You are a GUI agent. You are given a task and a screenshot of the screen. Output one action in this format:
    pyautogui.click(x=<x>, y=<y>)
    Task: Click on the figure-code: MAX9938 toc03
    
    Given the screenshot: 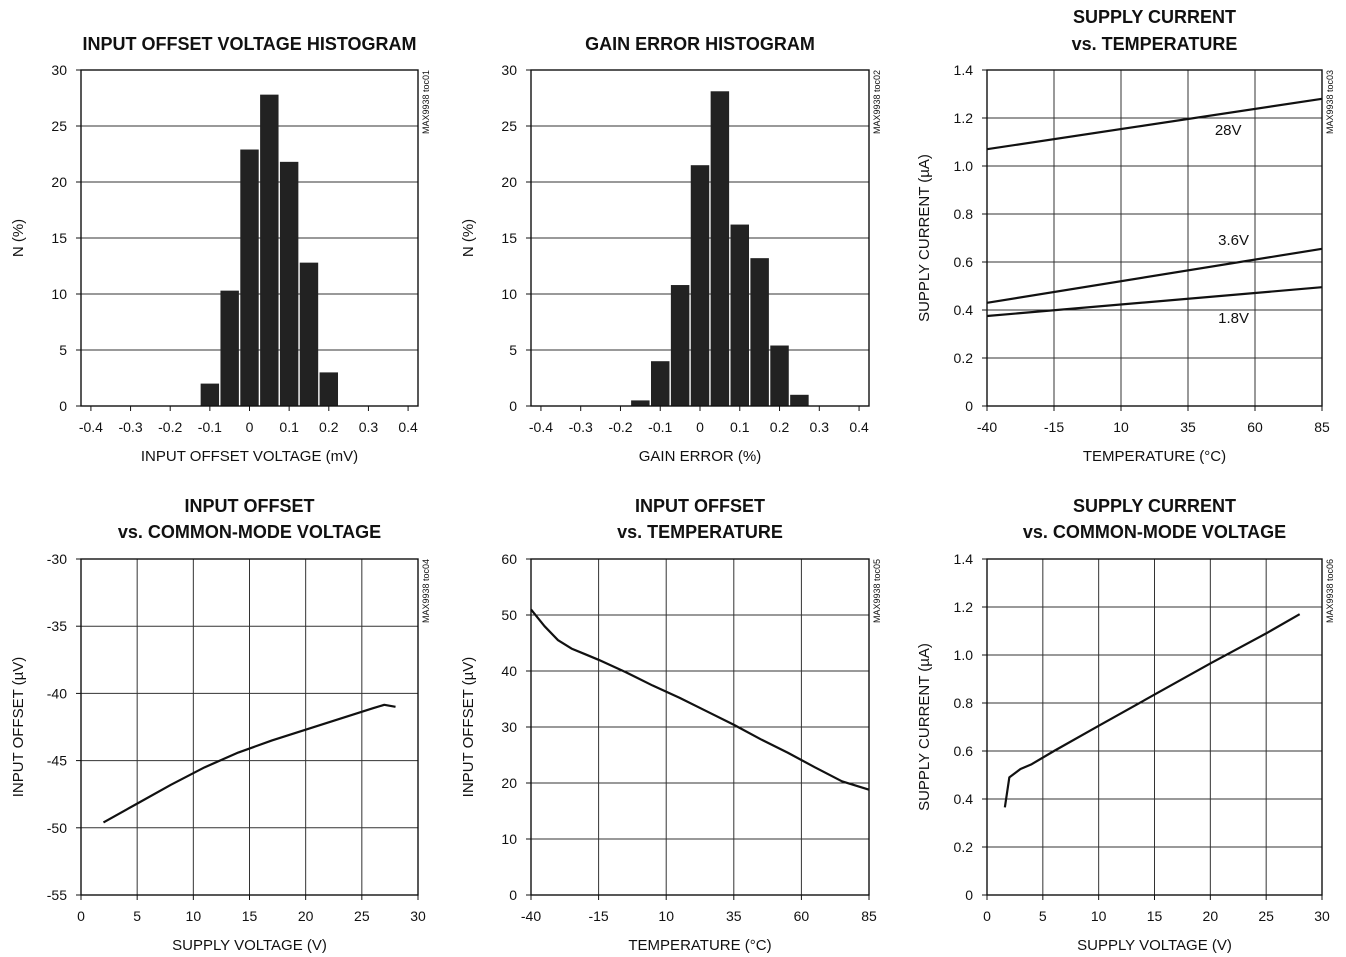 What is the action you would take?
    pyautogui.click(x=1330, y=102)
    